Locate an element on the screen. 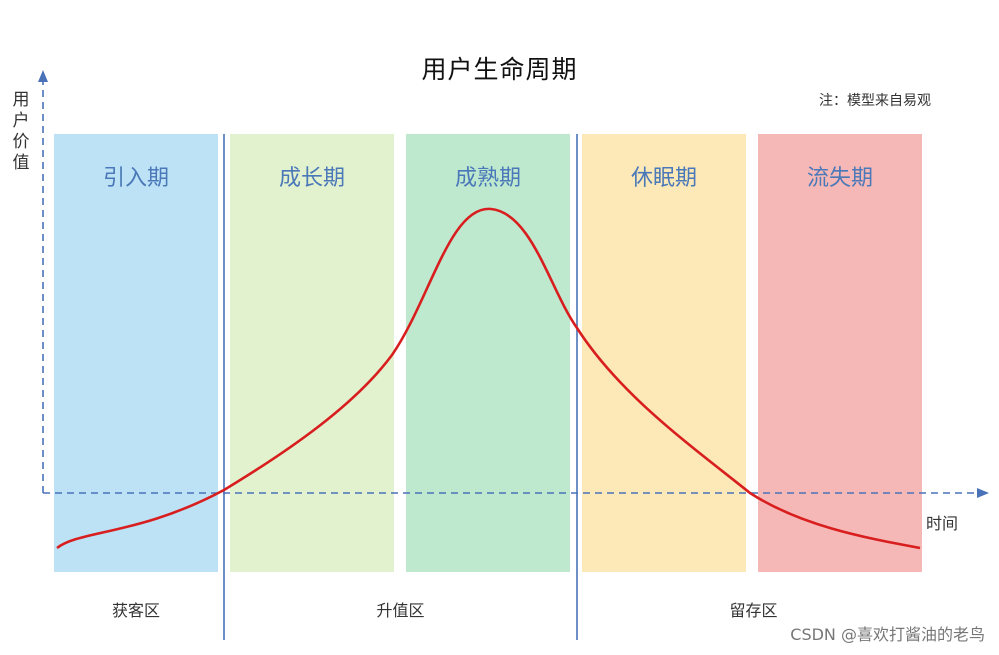  phase-block-mature is located at coordinates (488, 353).